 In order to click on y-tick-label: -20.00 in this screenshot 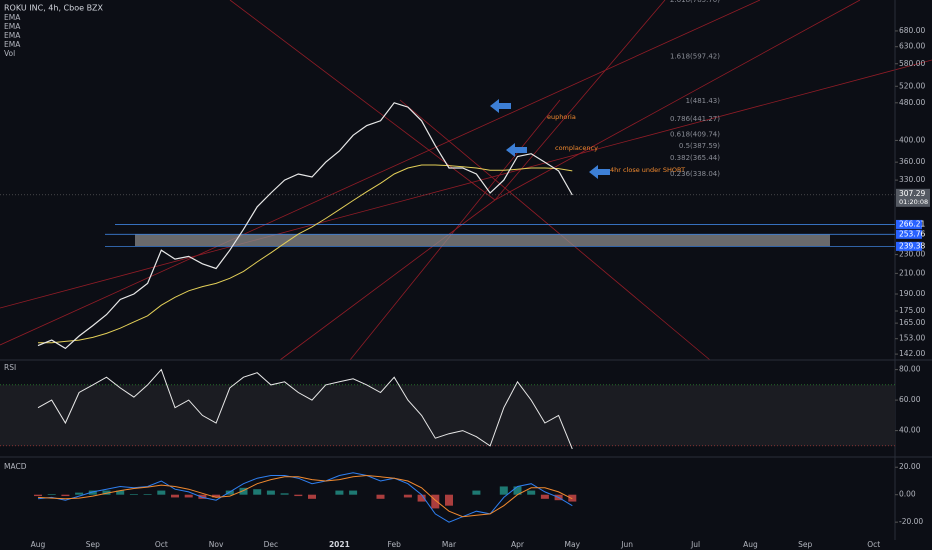, I will do `click(911, 521)`.